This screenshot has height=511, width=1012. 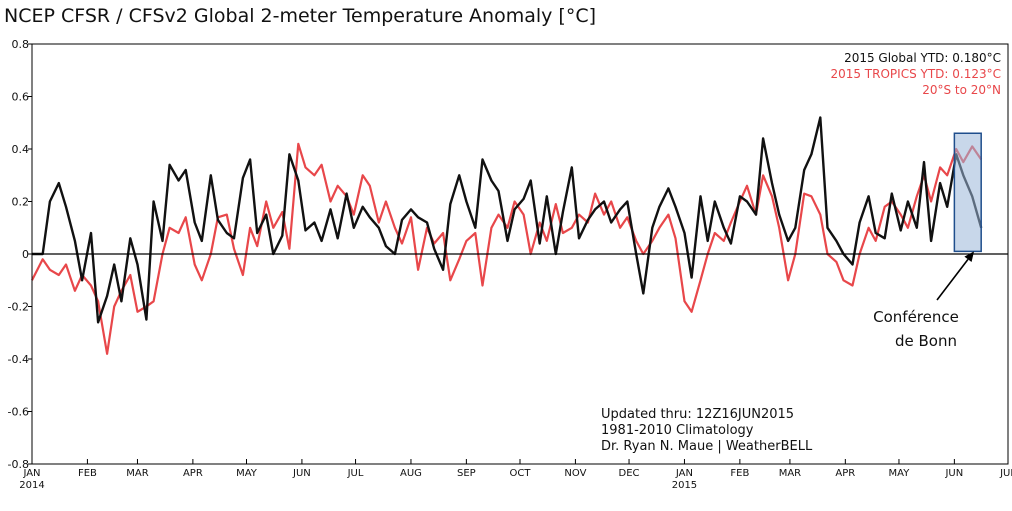 What do you see at coordinates (961, 90) in the screenshot?
I see `legend-tropics-range: 20°S to 20°N` at bounding box center [961, 90].